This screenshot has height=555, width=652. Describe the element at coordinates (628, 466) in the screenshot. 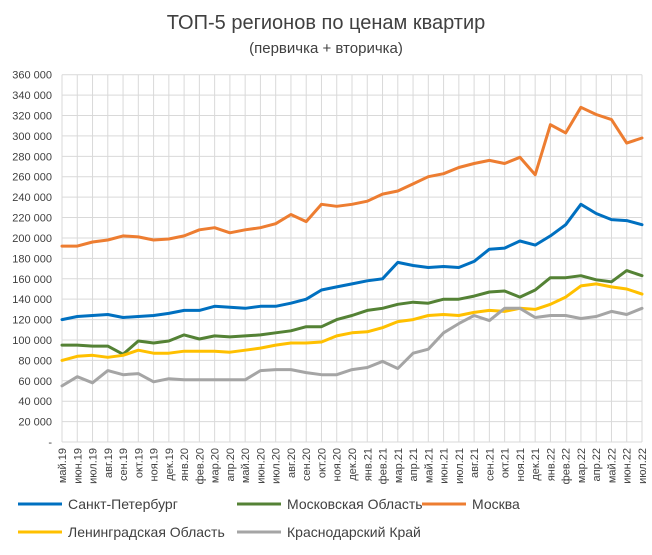

I see `x-tick-label: июн.22` at that location.